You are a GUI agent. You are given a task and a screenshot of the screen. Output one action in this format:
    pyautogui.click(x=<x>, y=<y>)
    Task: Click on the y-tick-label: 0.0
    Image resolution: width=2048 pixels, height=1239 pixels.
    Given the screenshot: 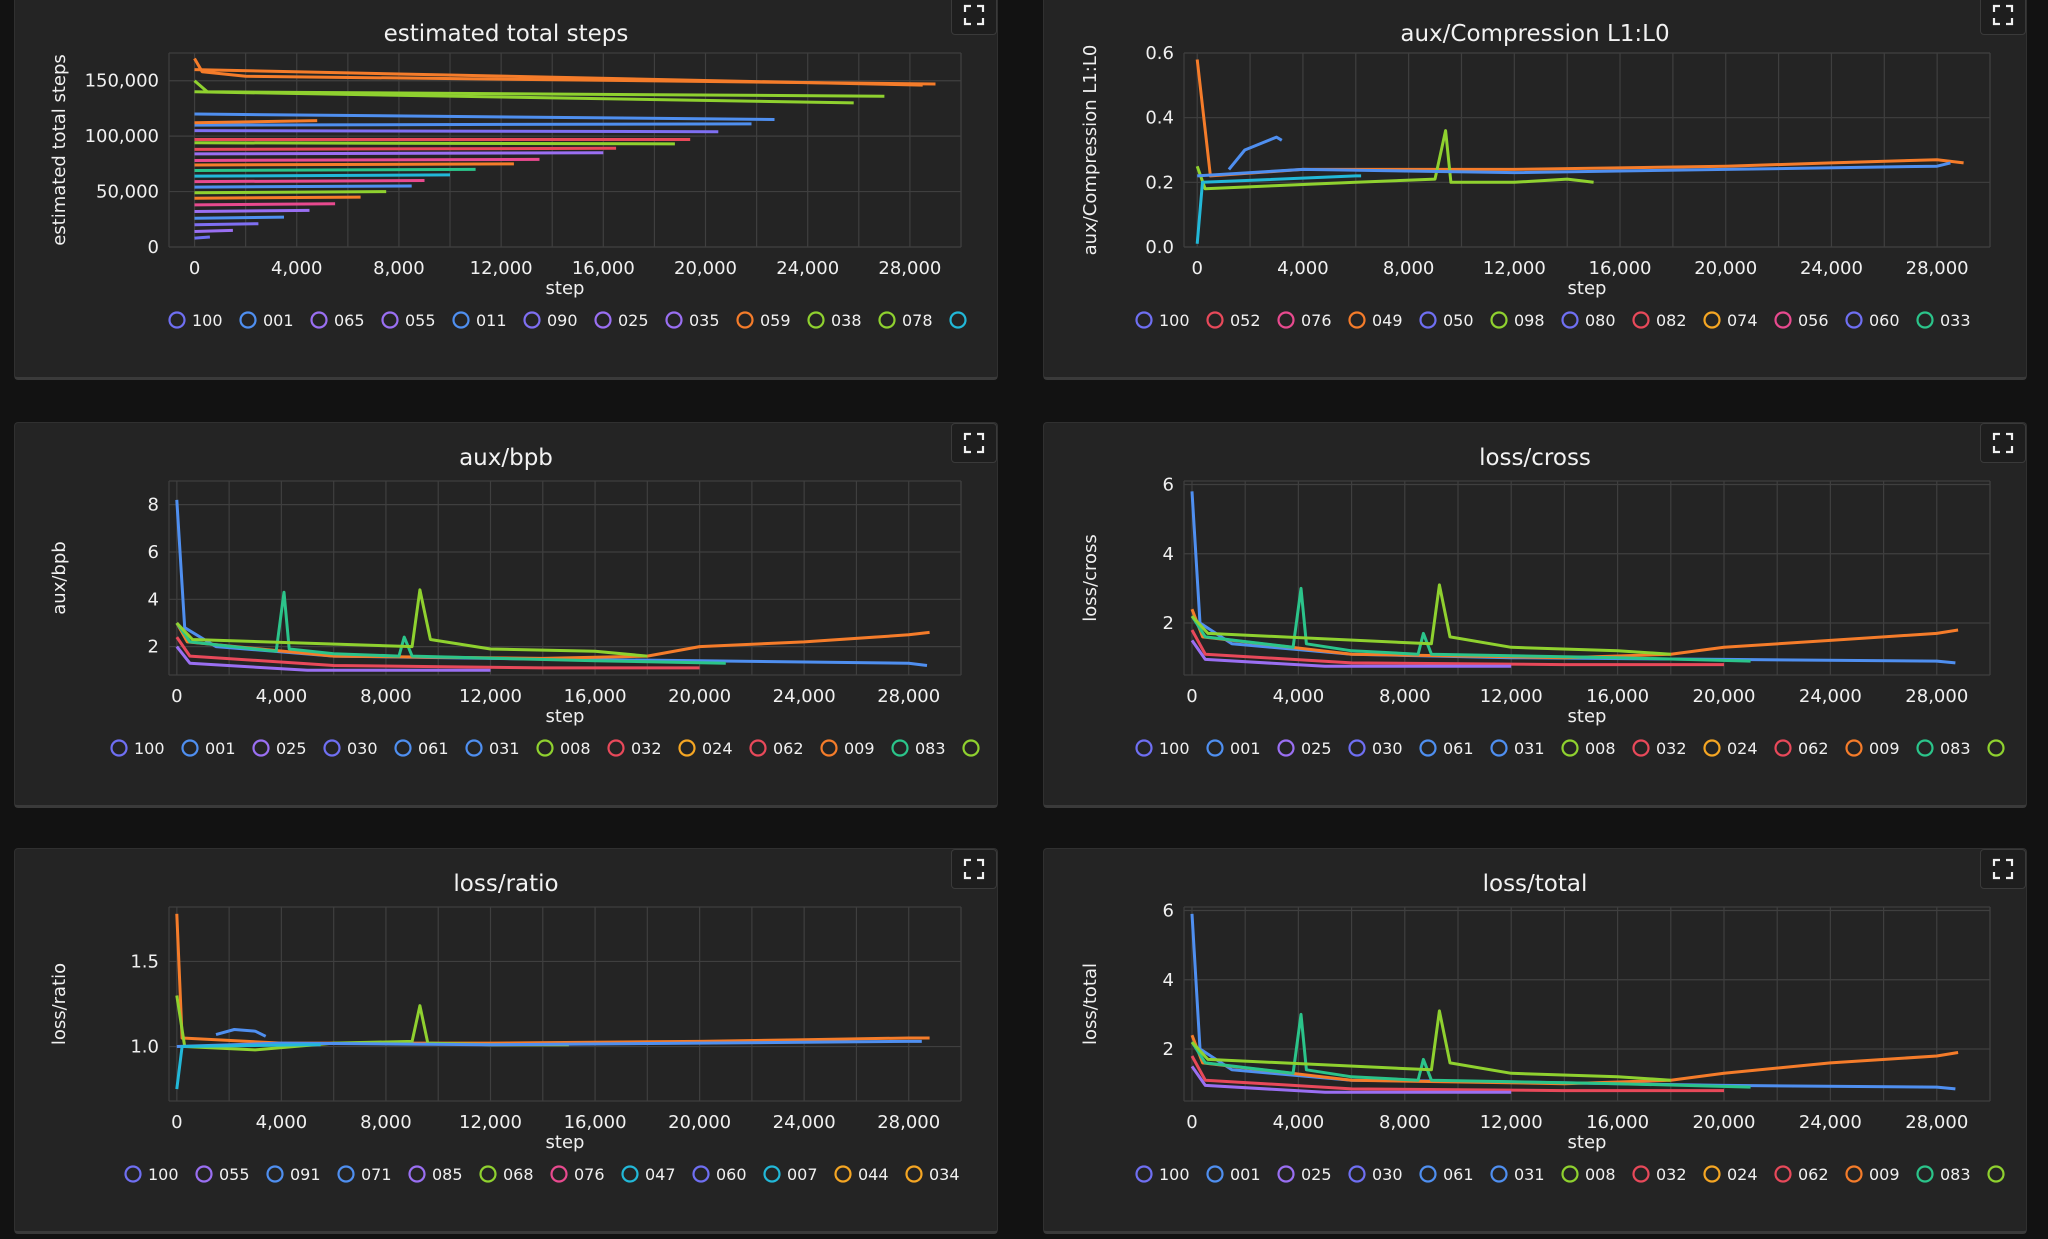 What is the action you would take?
    pyautogui.click(x=1159, y=247)
    